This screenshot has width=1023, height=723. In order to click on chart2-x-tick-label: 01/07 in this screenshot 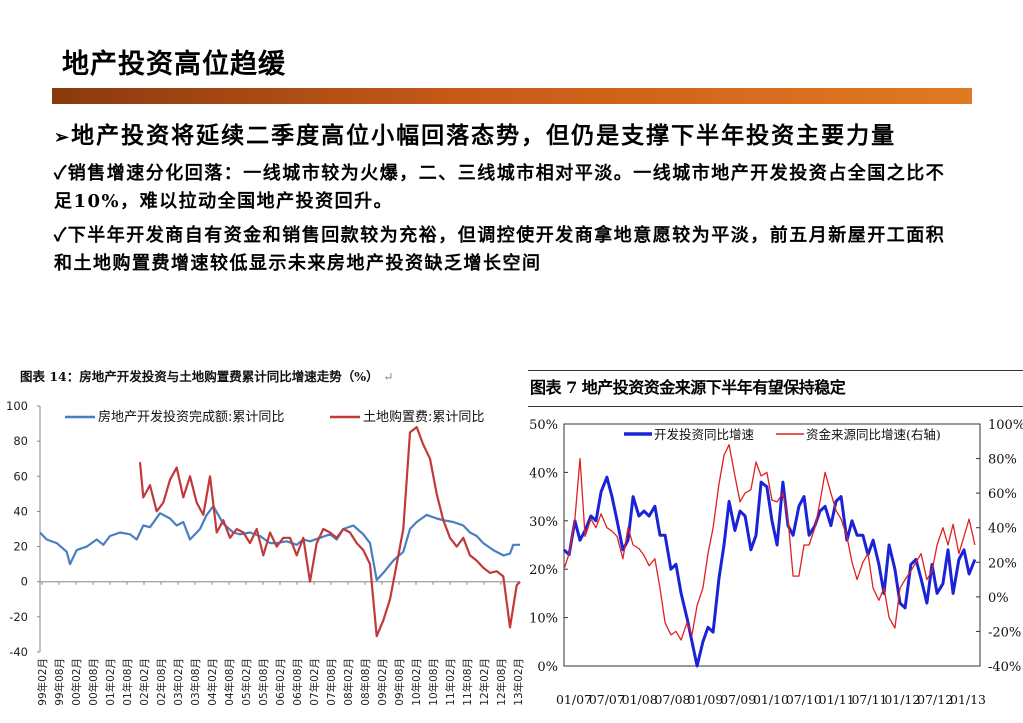, I will do `click(574, 699)`.